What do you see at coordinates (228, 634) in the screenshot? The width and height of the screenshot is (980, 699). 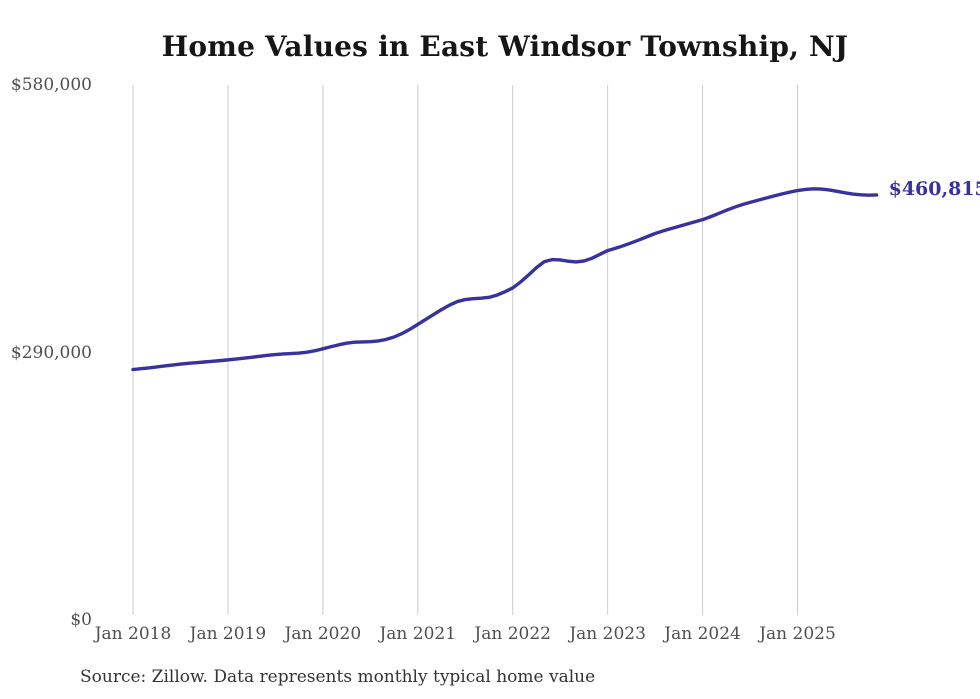 I see `x-tick-label: Jan 2019` at bounding box center [228, 634].